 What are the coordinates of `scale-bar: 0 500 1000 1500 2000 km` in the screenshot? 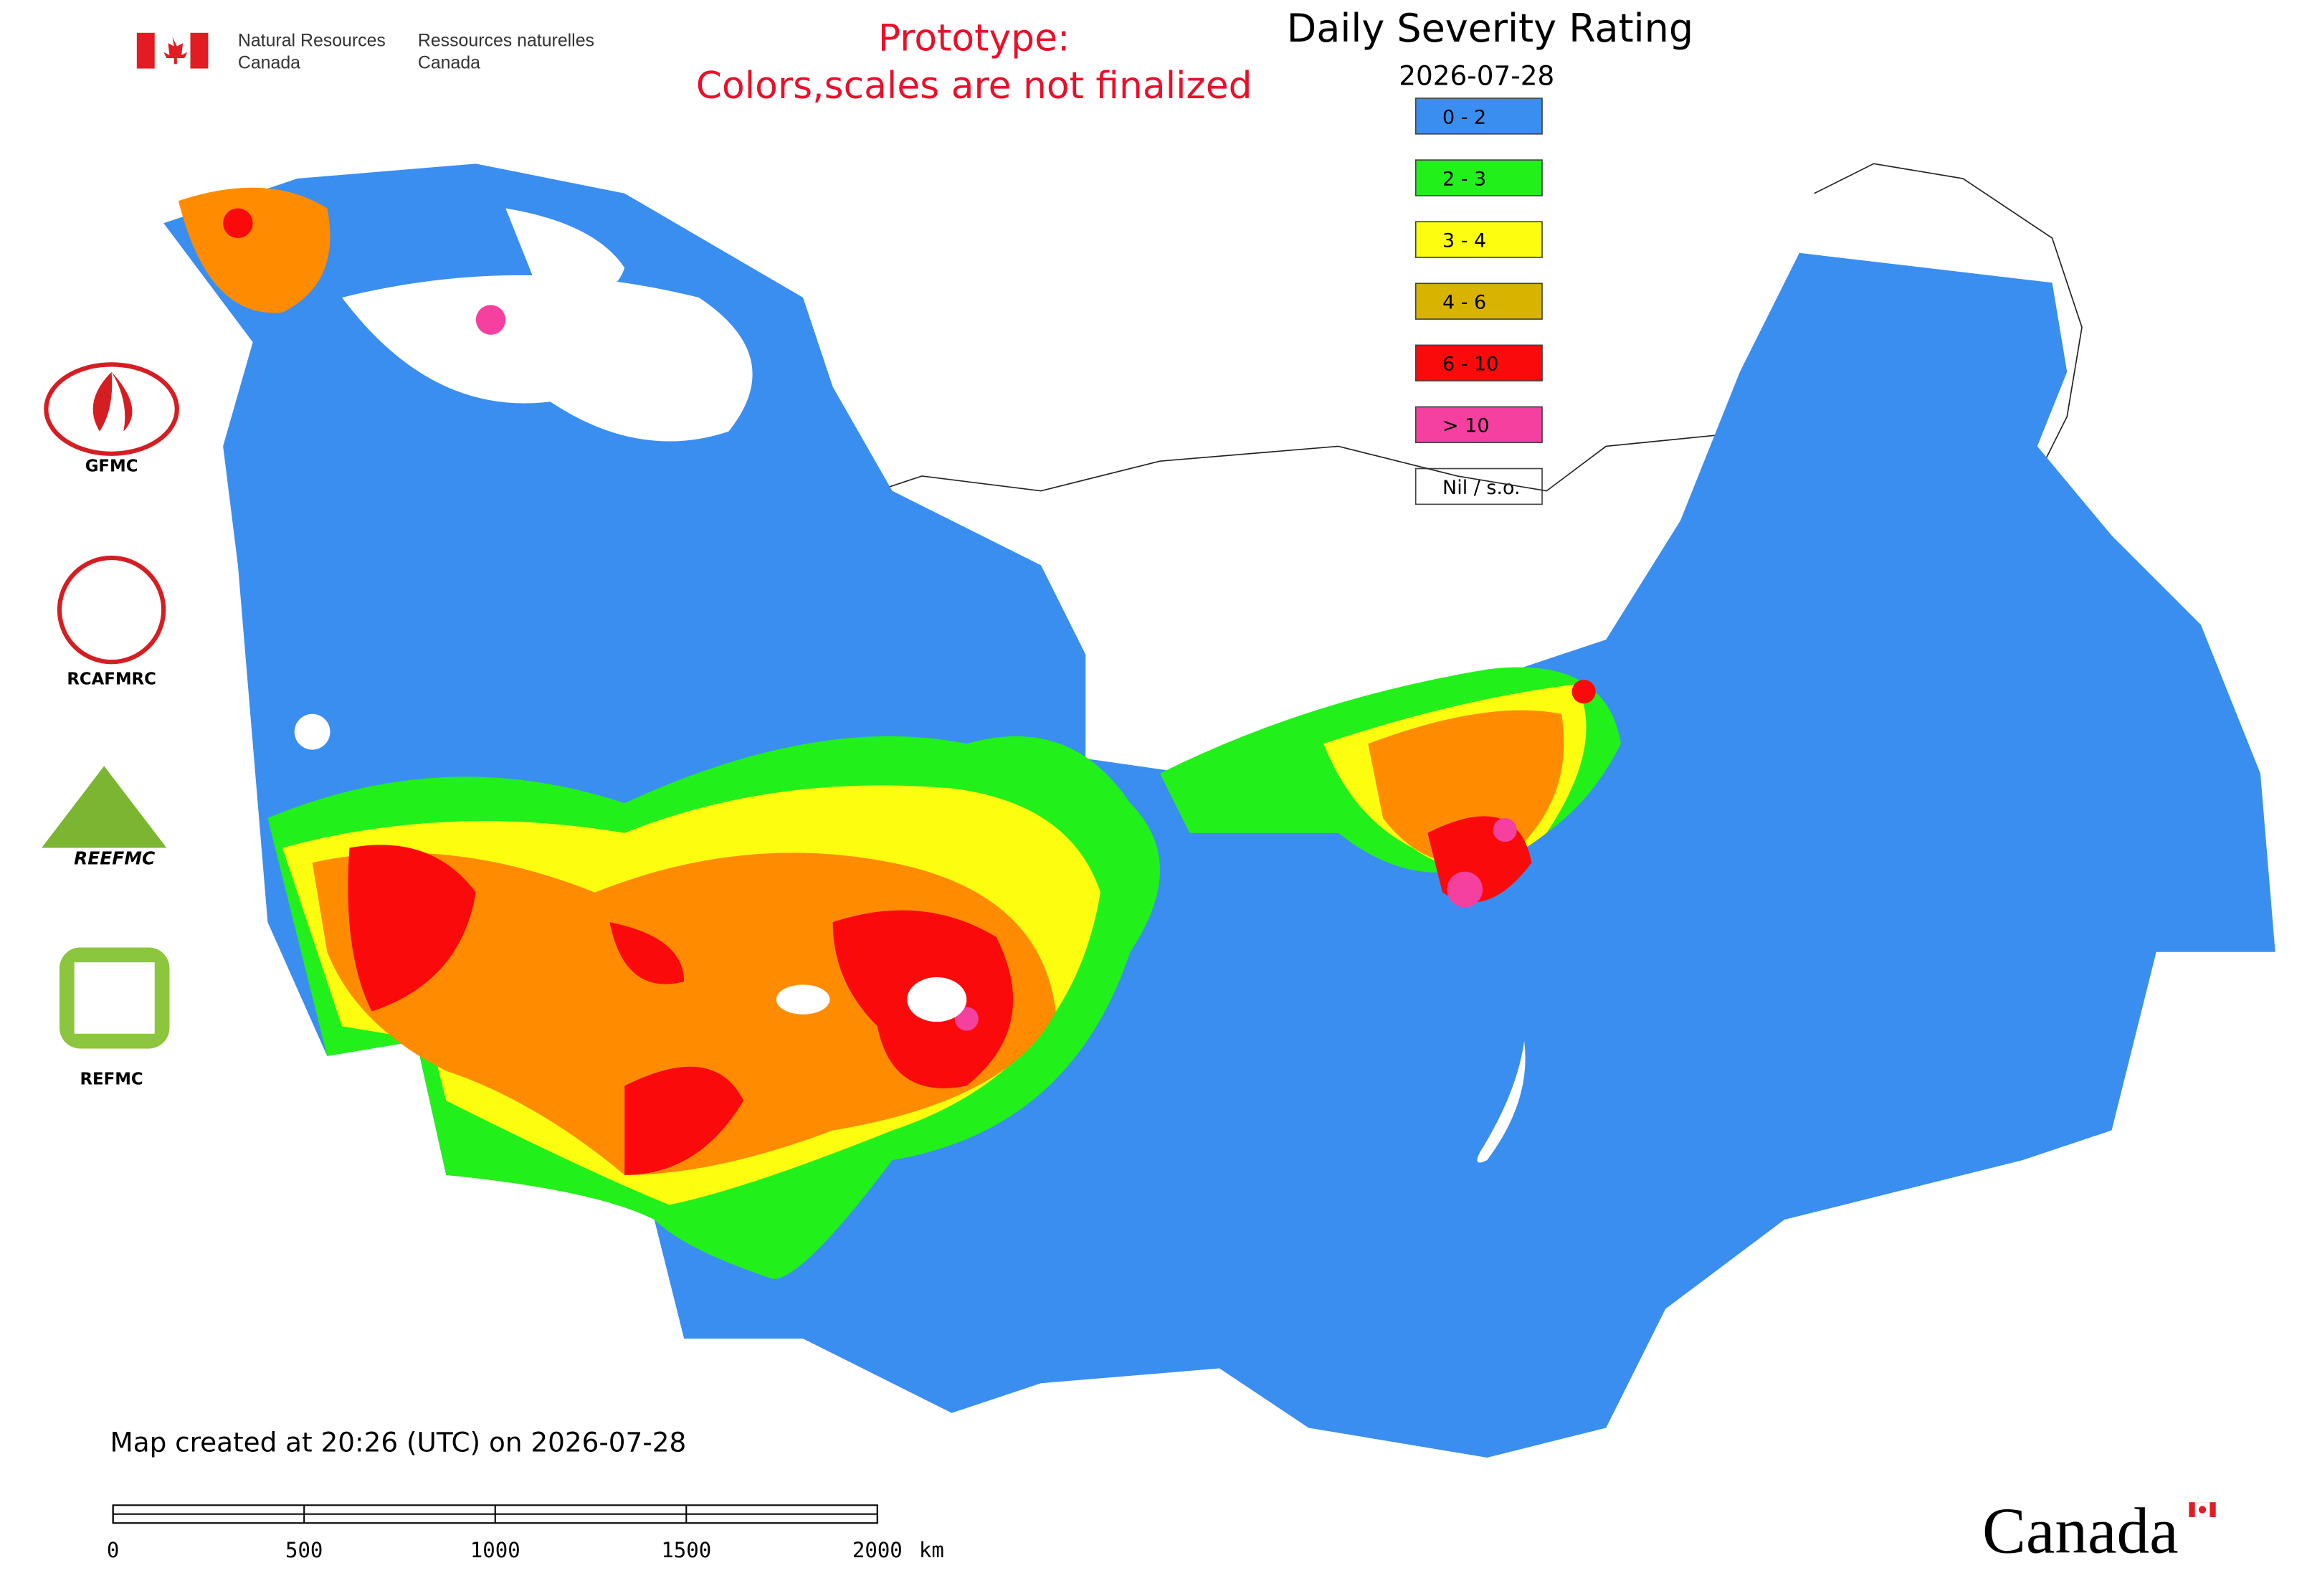 It's located at (525, 1533).